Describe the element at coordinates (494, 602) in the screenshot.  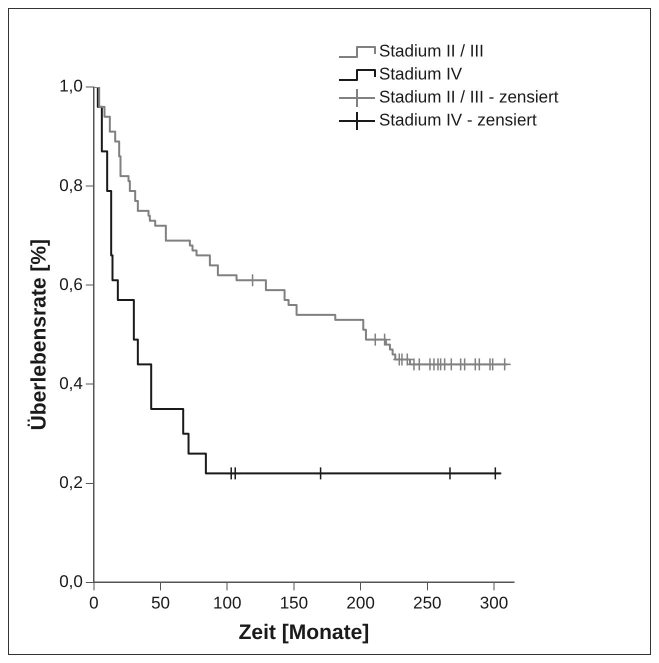
I see `x-tick-label: 300` at that location.